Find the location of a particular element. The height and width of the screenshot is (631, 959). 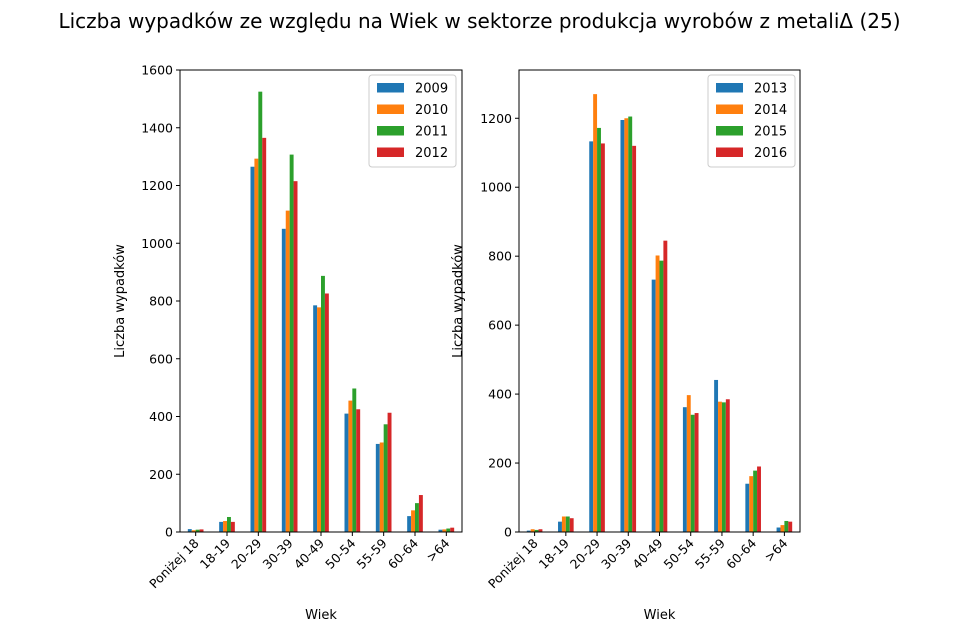

legend-swatch-2015 is located at coordinates (729, 131).